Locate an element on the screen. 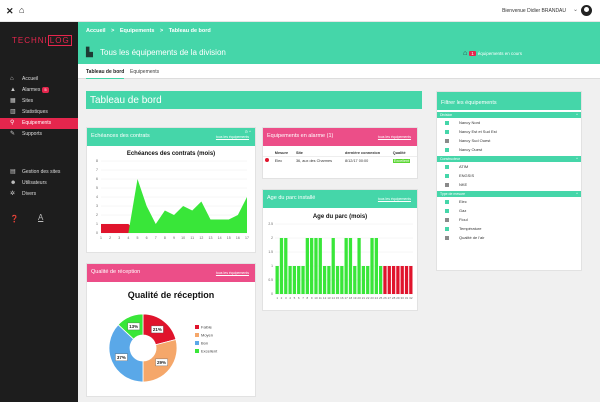 This screenshot has height=402, width=600. filter-item: Gaz is located at coordinates (509, 210).